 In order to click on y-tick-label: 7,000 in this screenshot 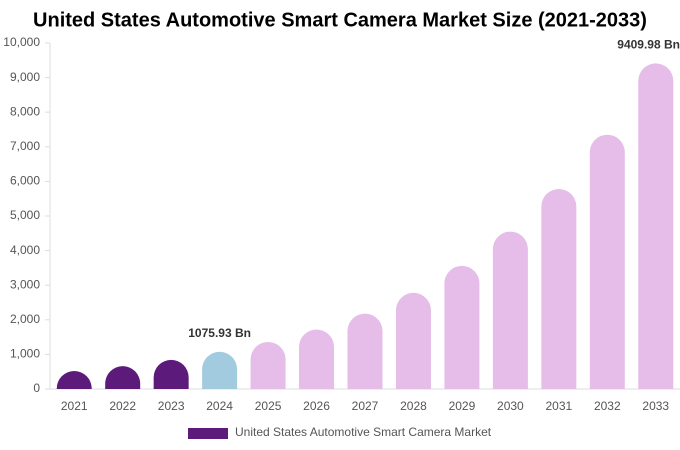, I will do `click(25, 146)`.